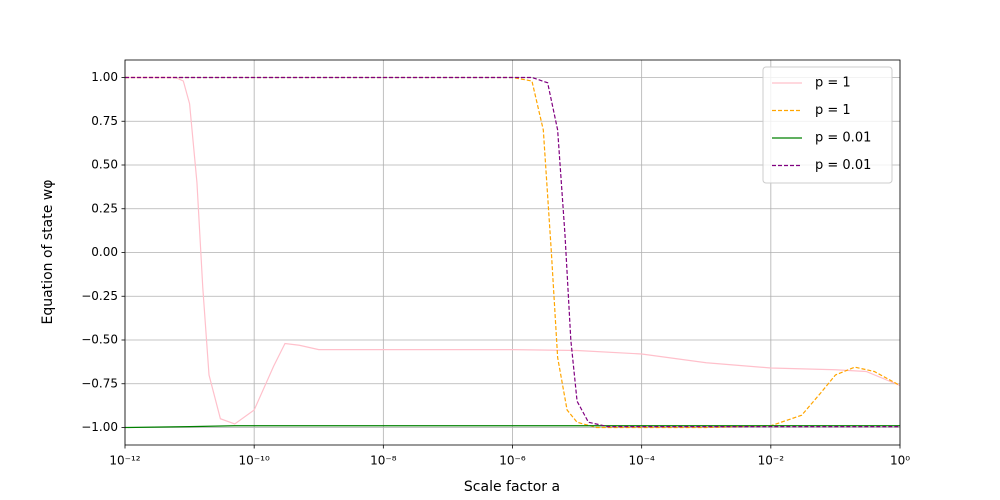  I want to click on series-line, so click(512, 427).